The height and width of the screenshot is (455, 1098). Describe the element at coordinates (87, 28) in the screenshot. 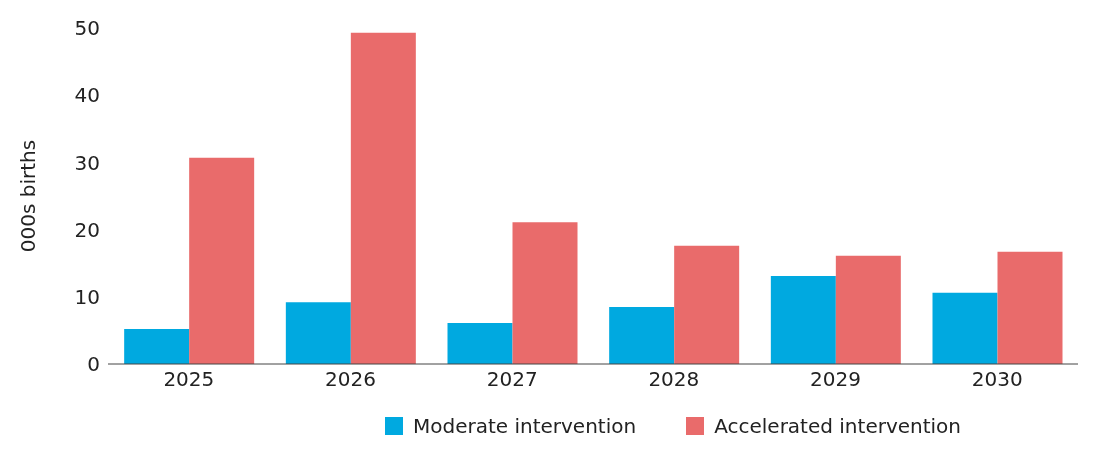

I see `y-tick-label: 50` at that location.